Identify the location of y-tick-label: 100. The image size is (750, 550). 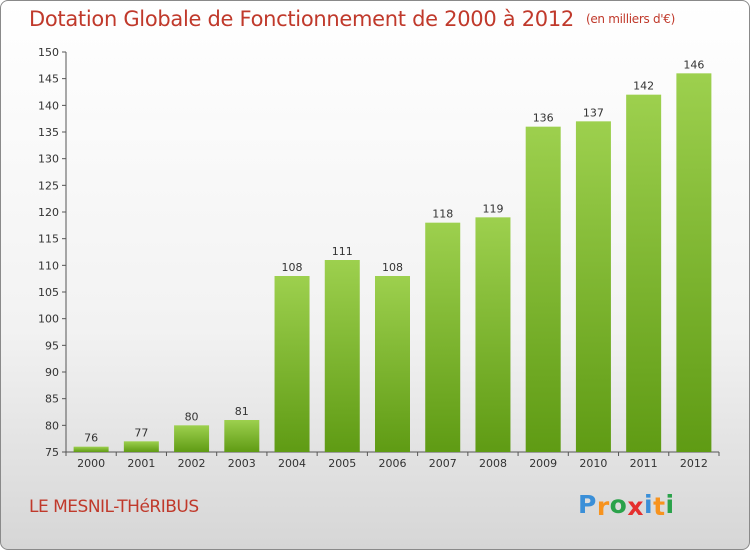
(48, 319).